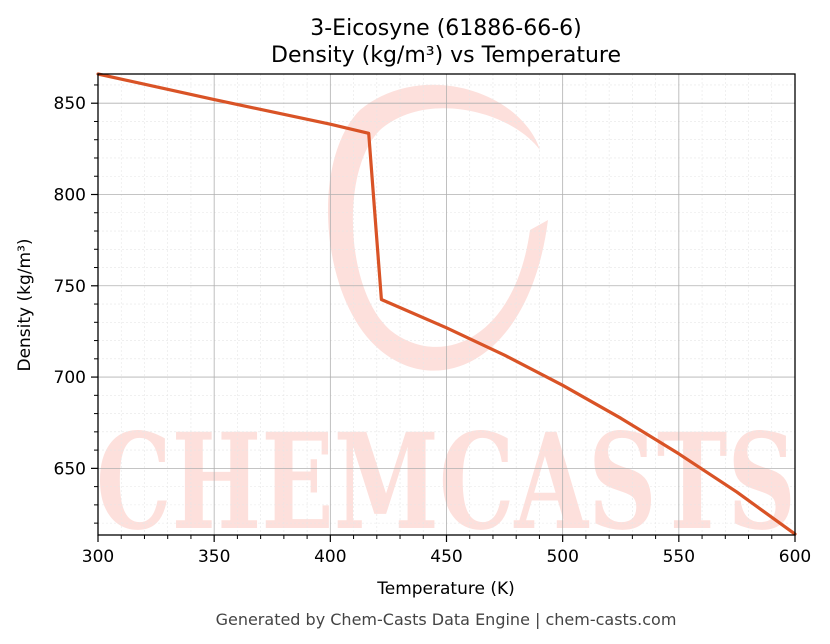 The image size is (830, 644). Describe the element at coordinates (70, 195) in the screenshot. I see `y-tick-label: 800` at that location.